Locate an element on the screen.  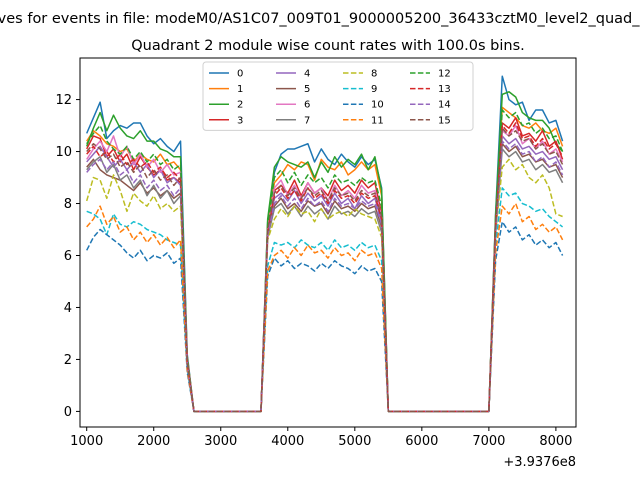
x-tick-label: 3000 is located at coordinates (220, 441).